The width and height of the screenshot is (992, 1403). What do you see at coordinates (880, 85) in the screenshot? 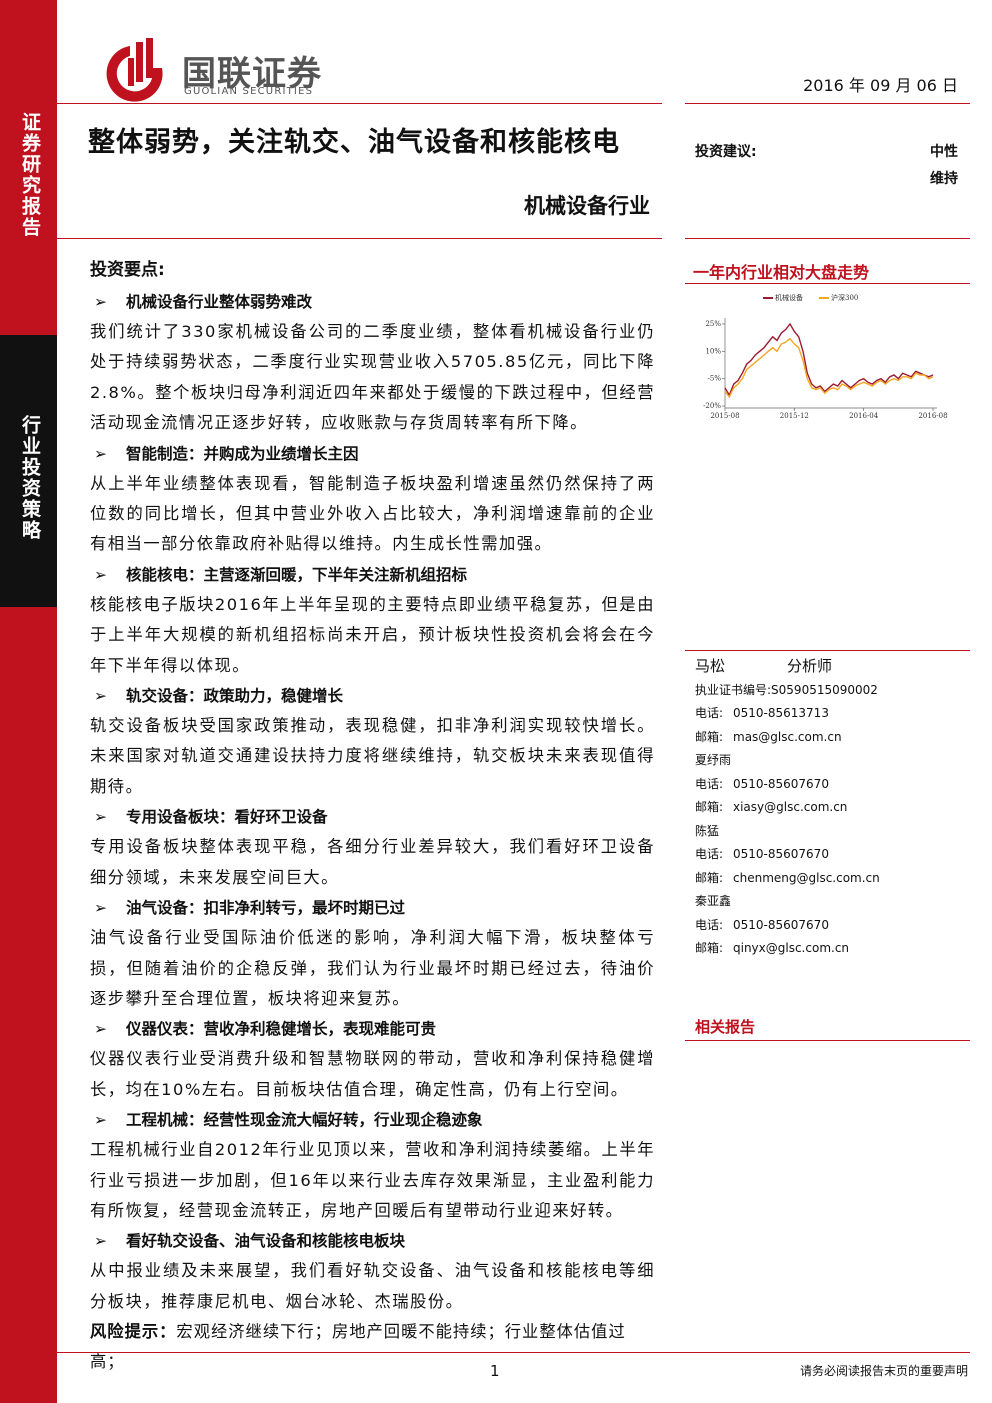
I see `date: 2016 年 09 月 06 日` at bounding box center [880, 85].